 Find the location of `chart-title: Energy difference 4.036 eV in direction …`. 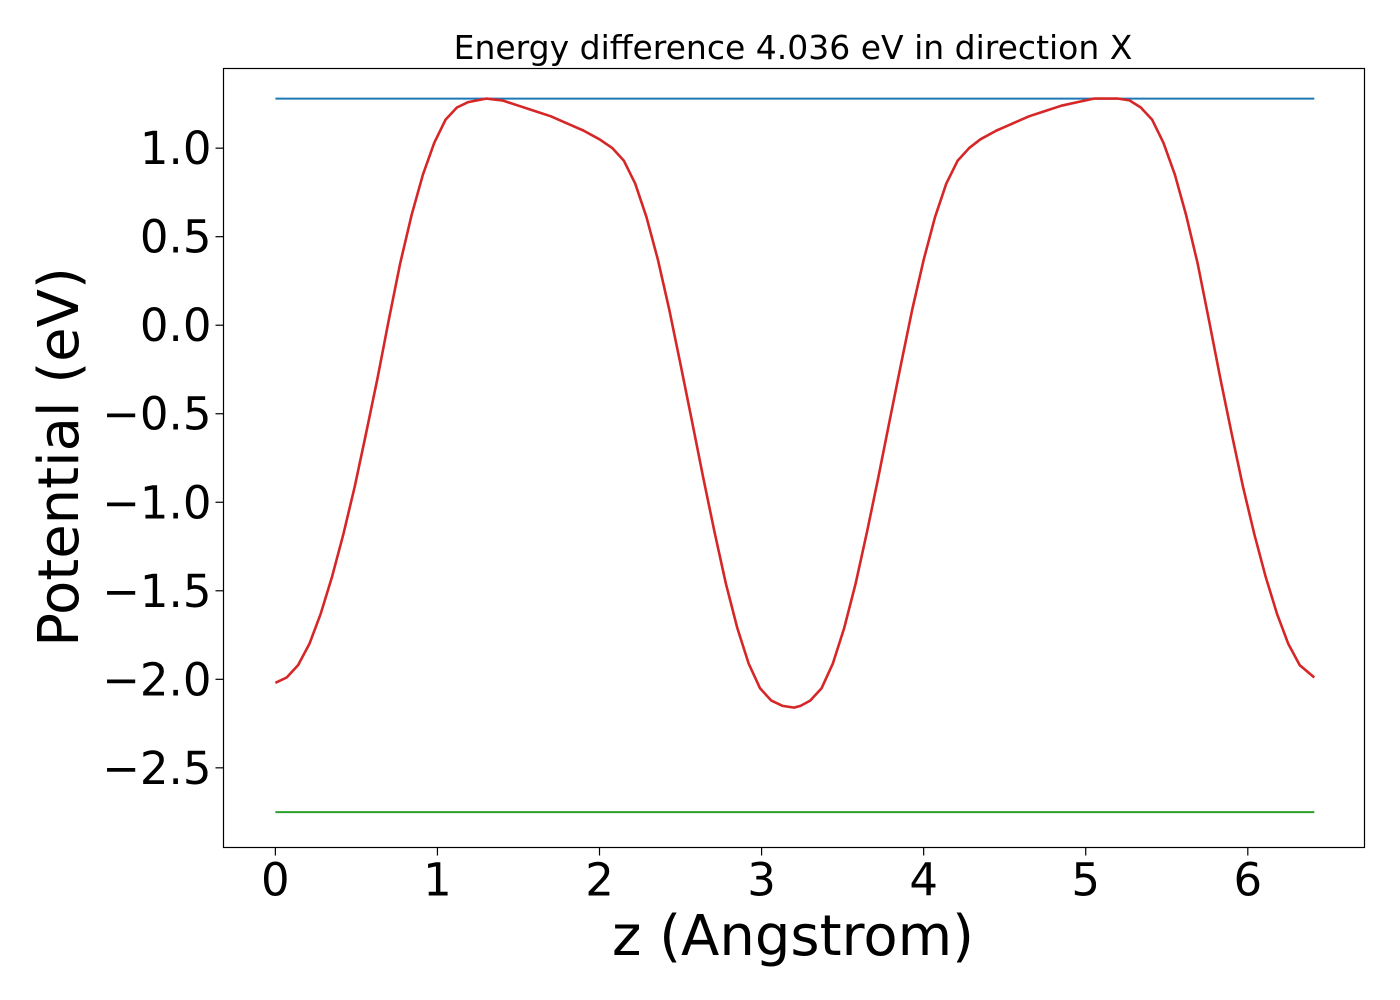

chart-title: Energy difference 4.036 eV in direction … is located at coordinates (793, 47).